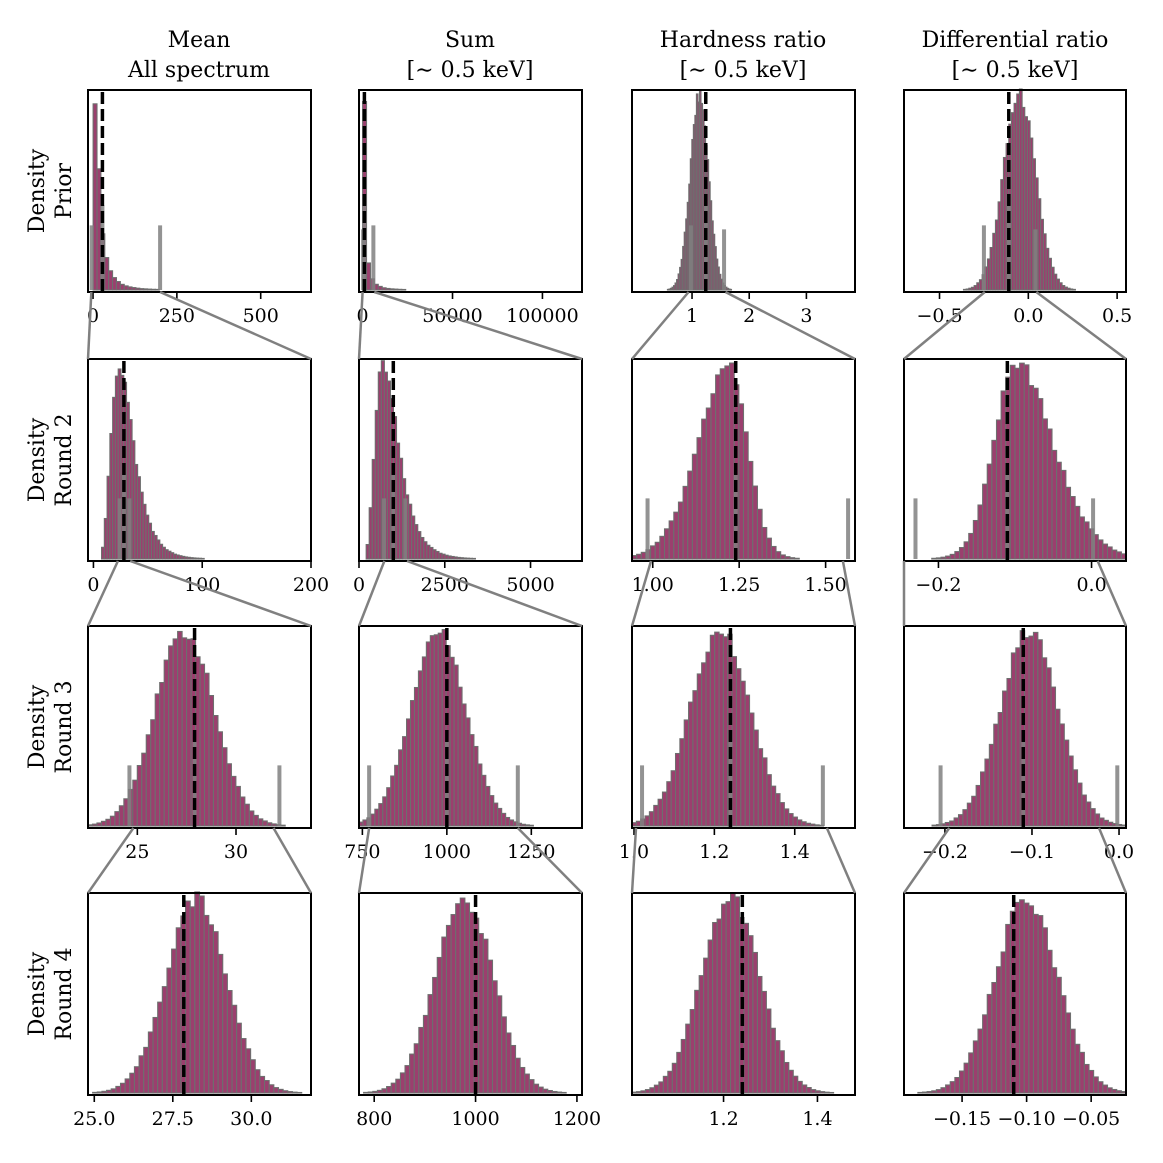  What do you see at coordinates (470, 208) in the screenshot?
I see `histogram-panel: 050000100000` at bounding box center [470, 208].